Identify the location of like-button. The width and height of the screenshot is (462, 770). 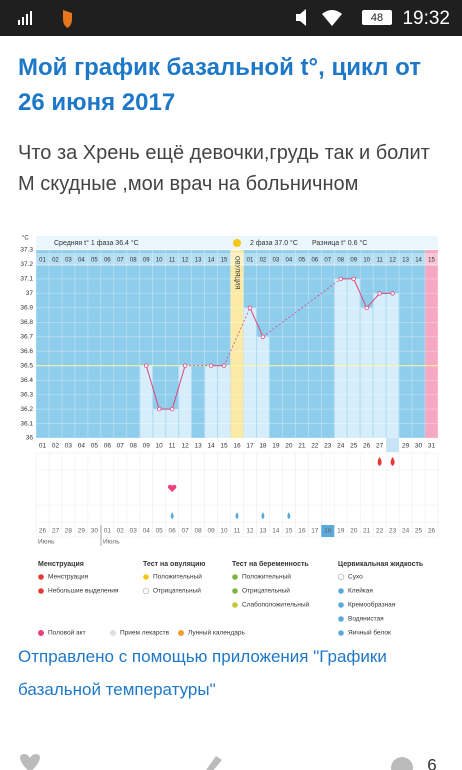
(30, 762).